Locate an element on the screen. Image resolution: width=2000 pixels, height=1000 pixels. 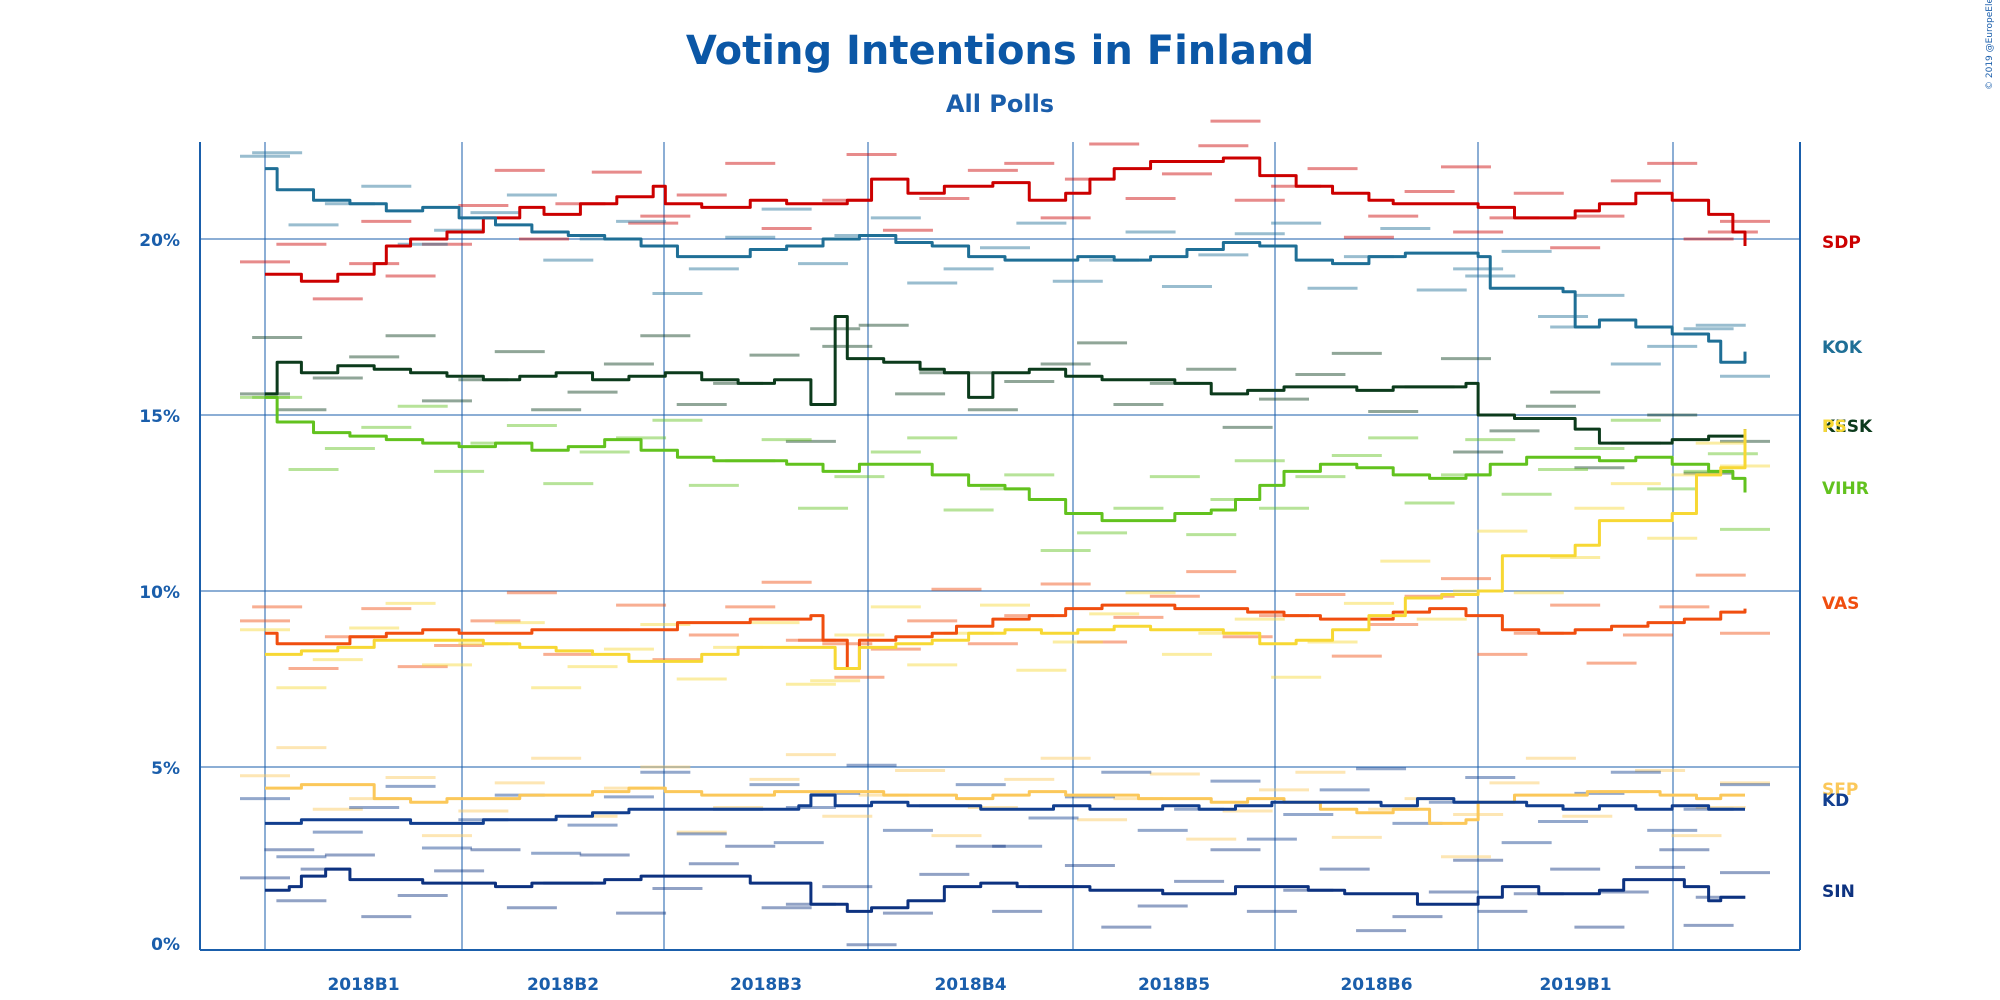
x-tick-label: 2018B1 is located at coordinates (363, 985).